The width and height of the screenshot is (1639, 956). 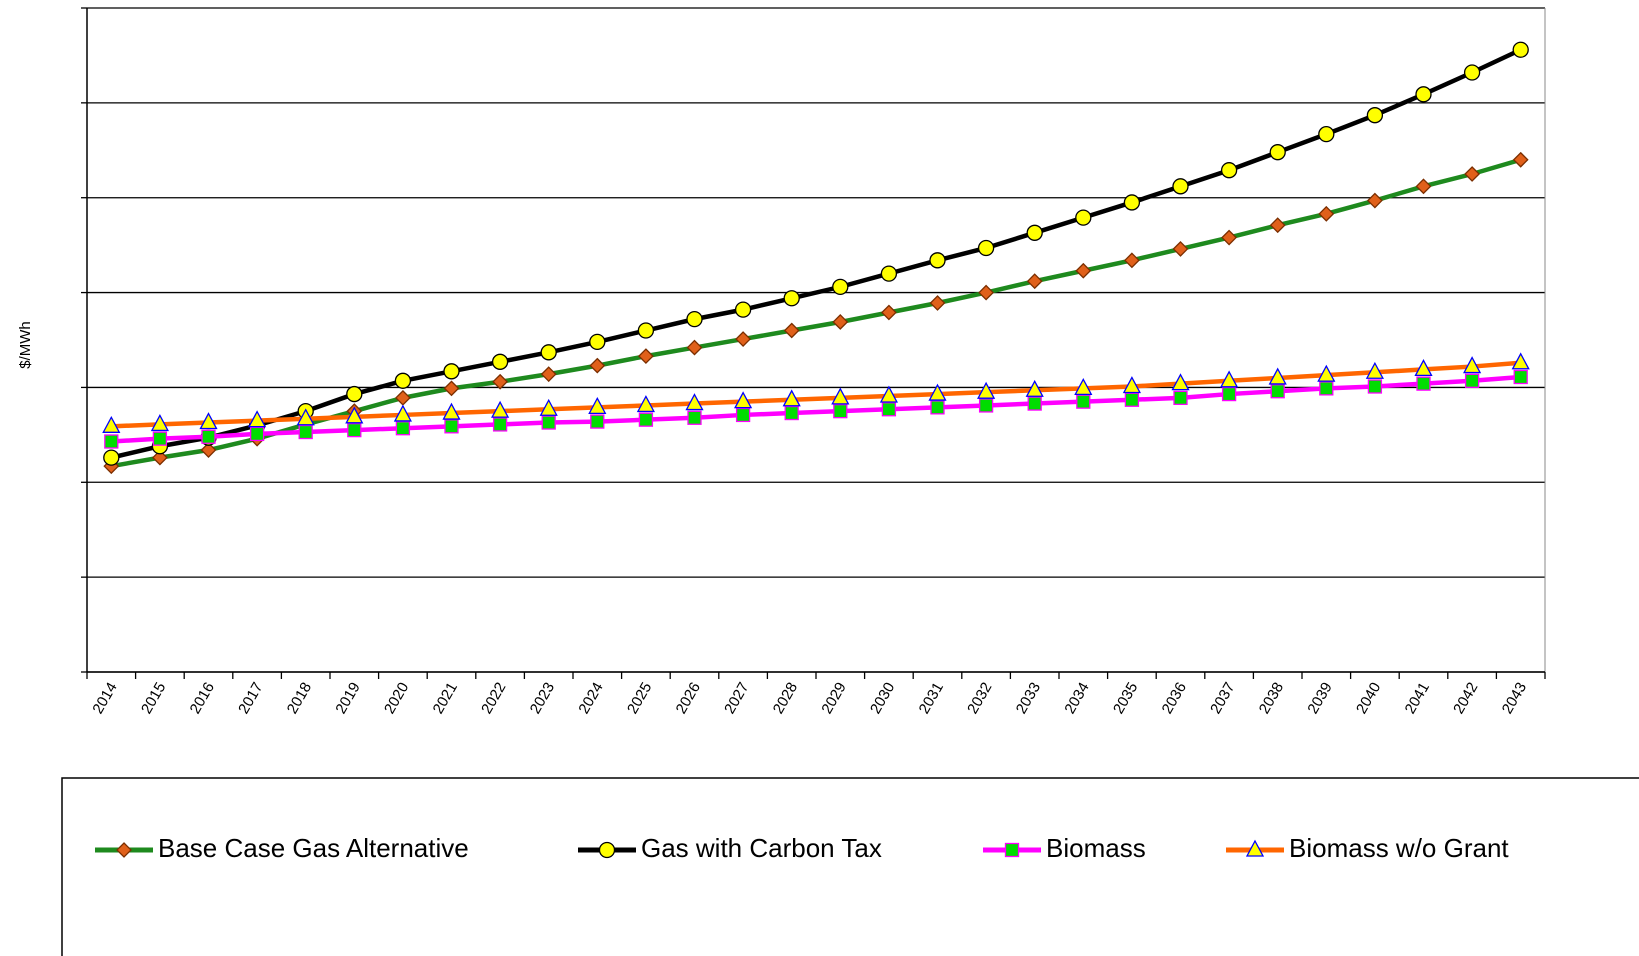 I want to click on x-tick-label: 2039, so click(x=1319, y=698).